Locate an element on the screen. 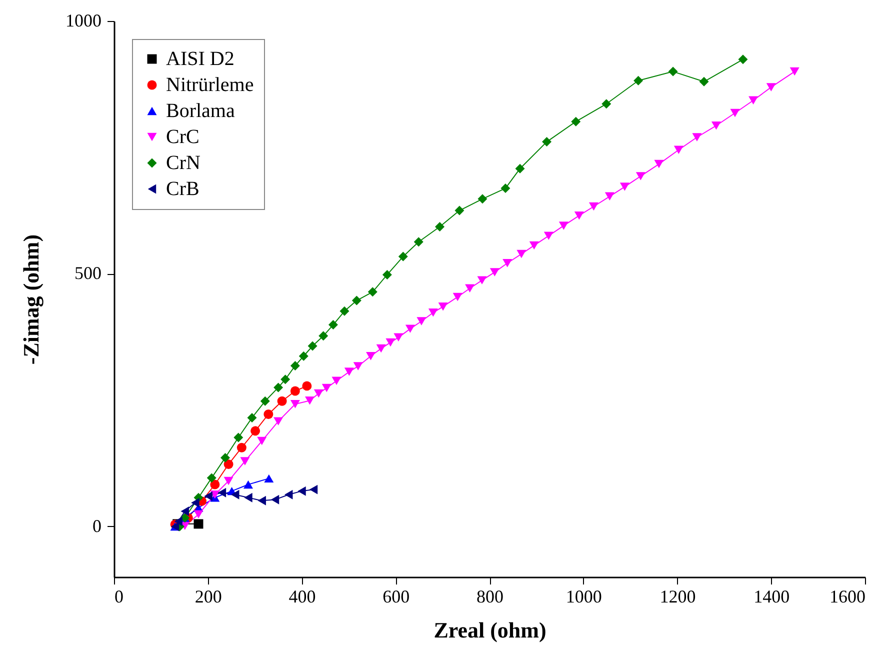 The image size is (893, 668). x-tick-label: 800 is located at coordinates (490, 596).